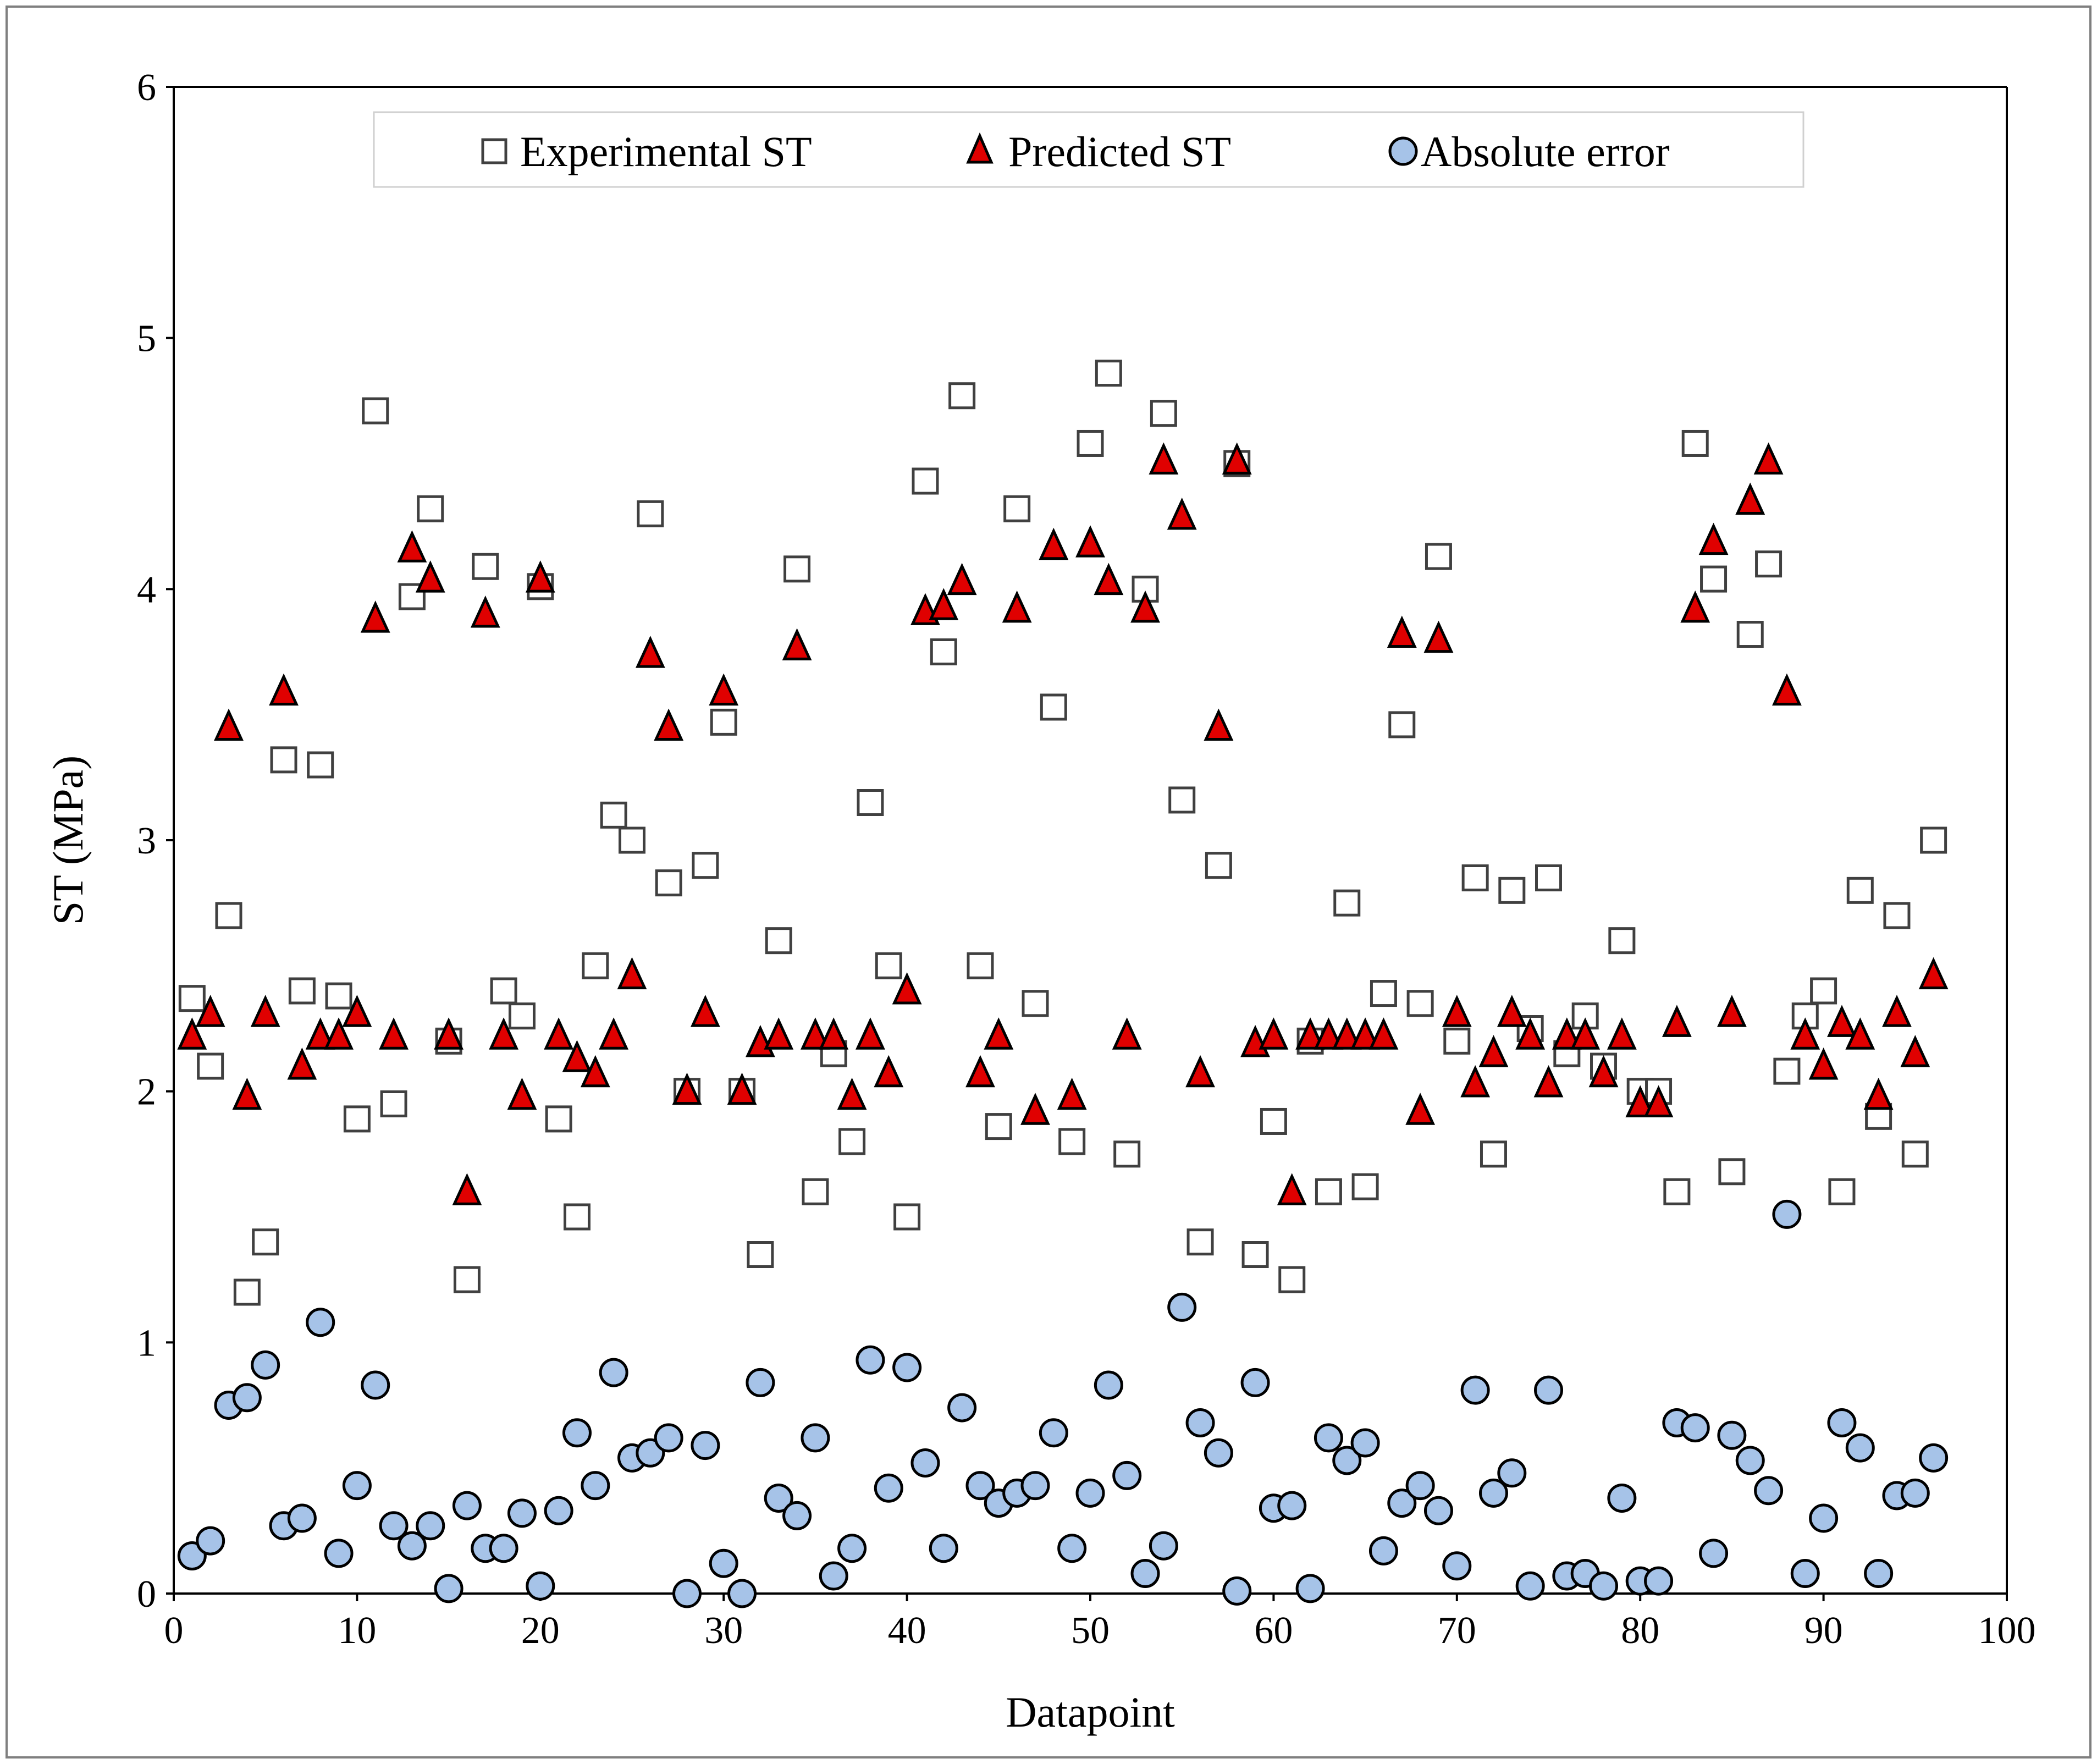 The width and height of the screenshot is (2097, 1764). Describe the element at coordinates (146, 88) in the screenshot. I see `y-tick-label: 6` at that location.